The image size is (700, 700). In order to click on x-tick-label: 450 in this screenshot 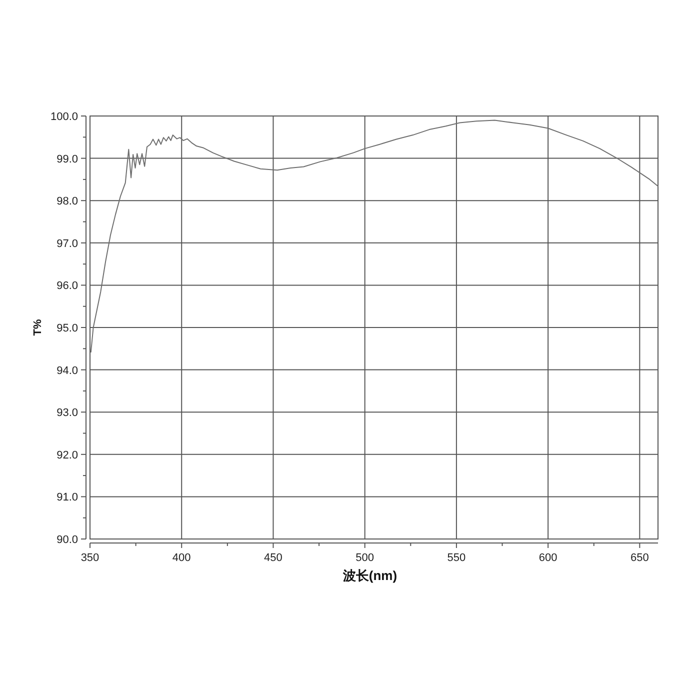, I will do `click(273, 558)`.